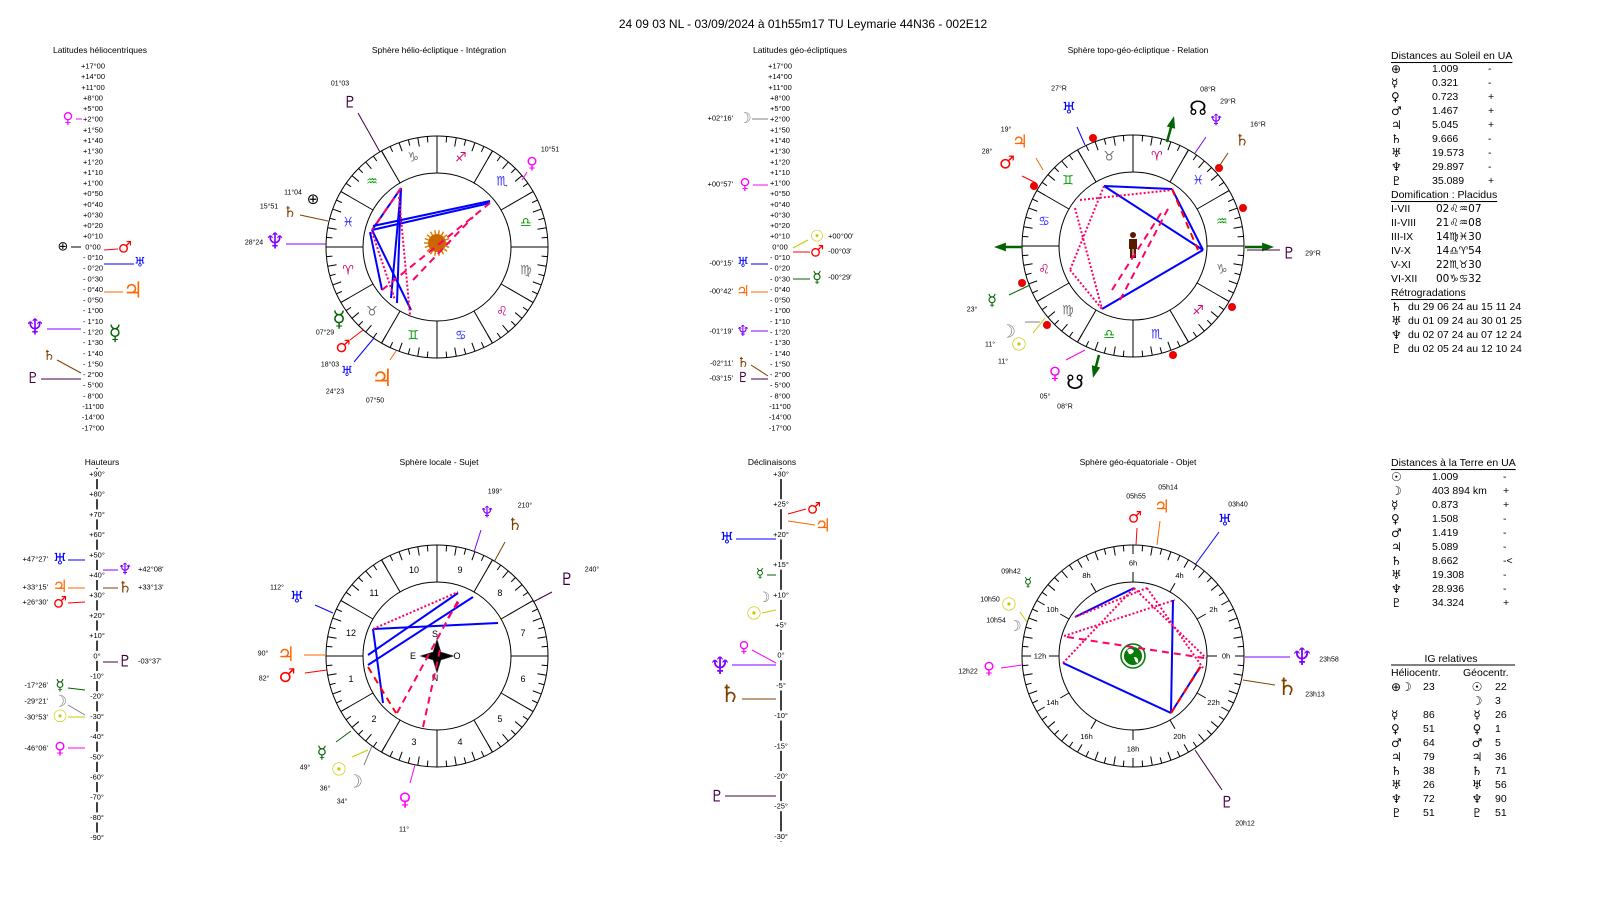 Image resolution: width=1600 pixels, height=900 pixels. I want to click on sun-disc, so click(437, 243).